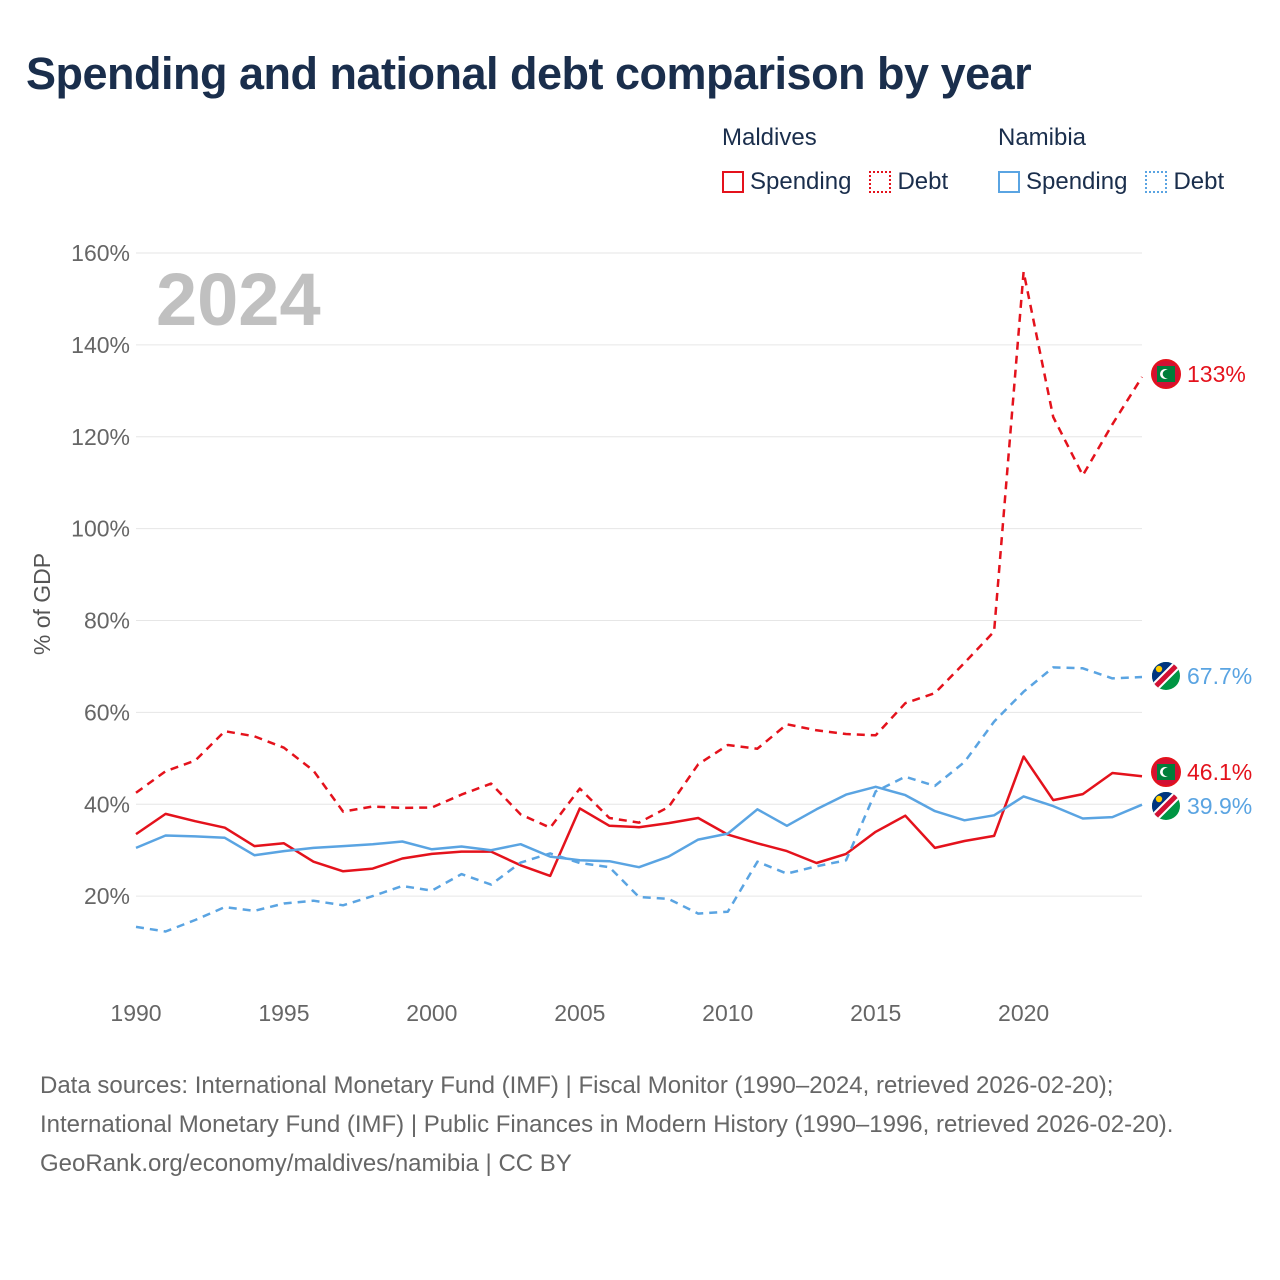  Describe the element at coordinates (100, 253) in the screenshot. I see `y-tick-label: 160%` at that location.